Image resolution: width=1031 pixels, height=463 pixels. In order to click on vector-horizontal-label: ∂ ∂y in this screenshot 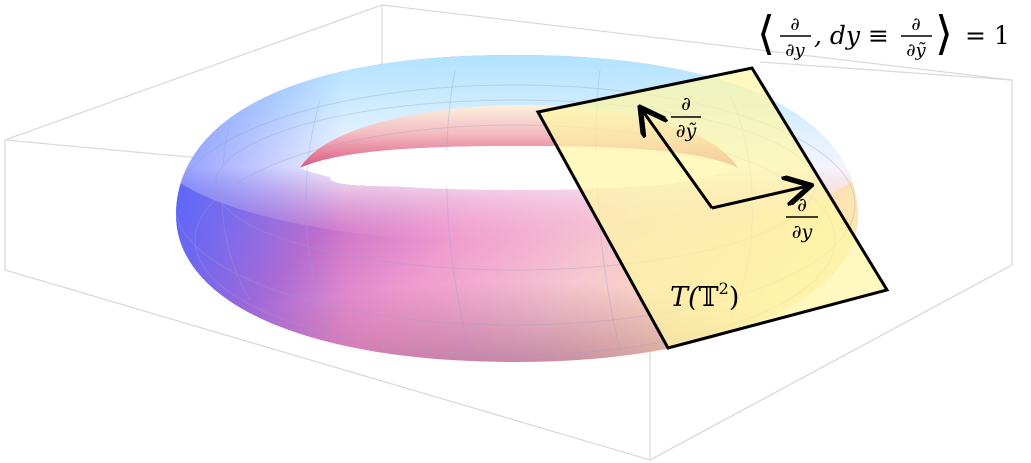, I will do `click(802, 218)`.